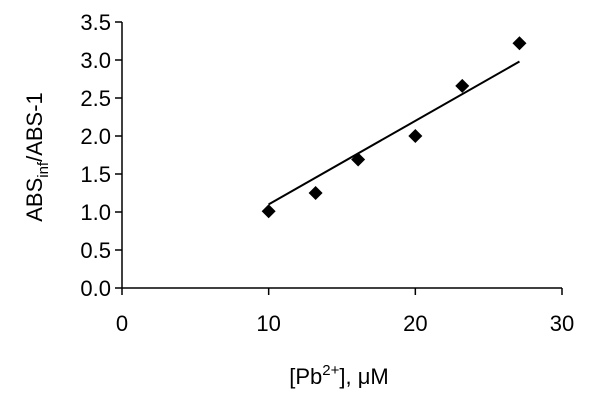 The height and width of the screenshot is (403, 600). What do you see at coordinates (95, 136) in the screenshot?
I see `y-tick-label: 2.0` at bounding box center [95, 136].